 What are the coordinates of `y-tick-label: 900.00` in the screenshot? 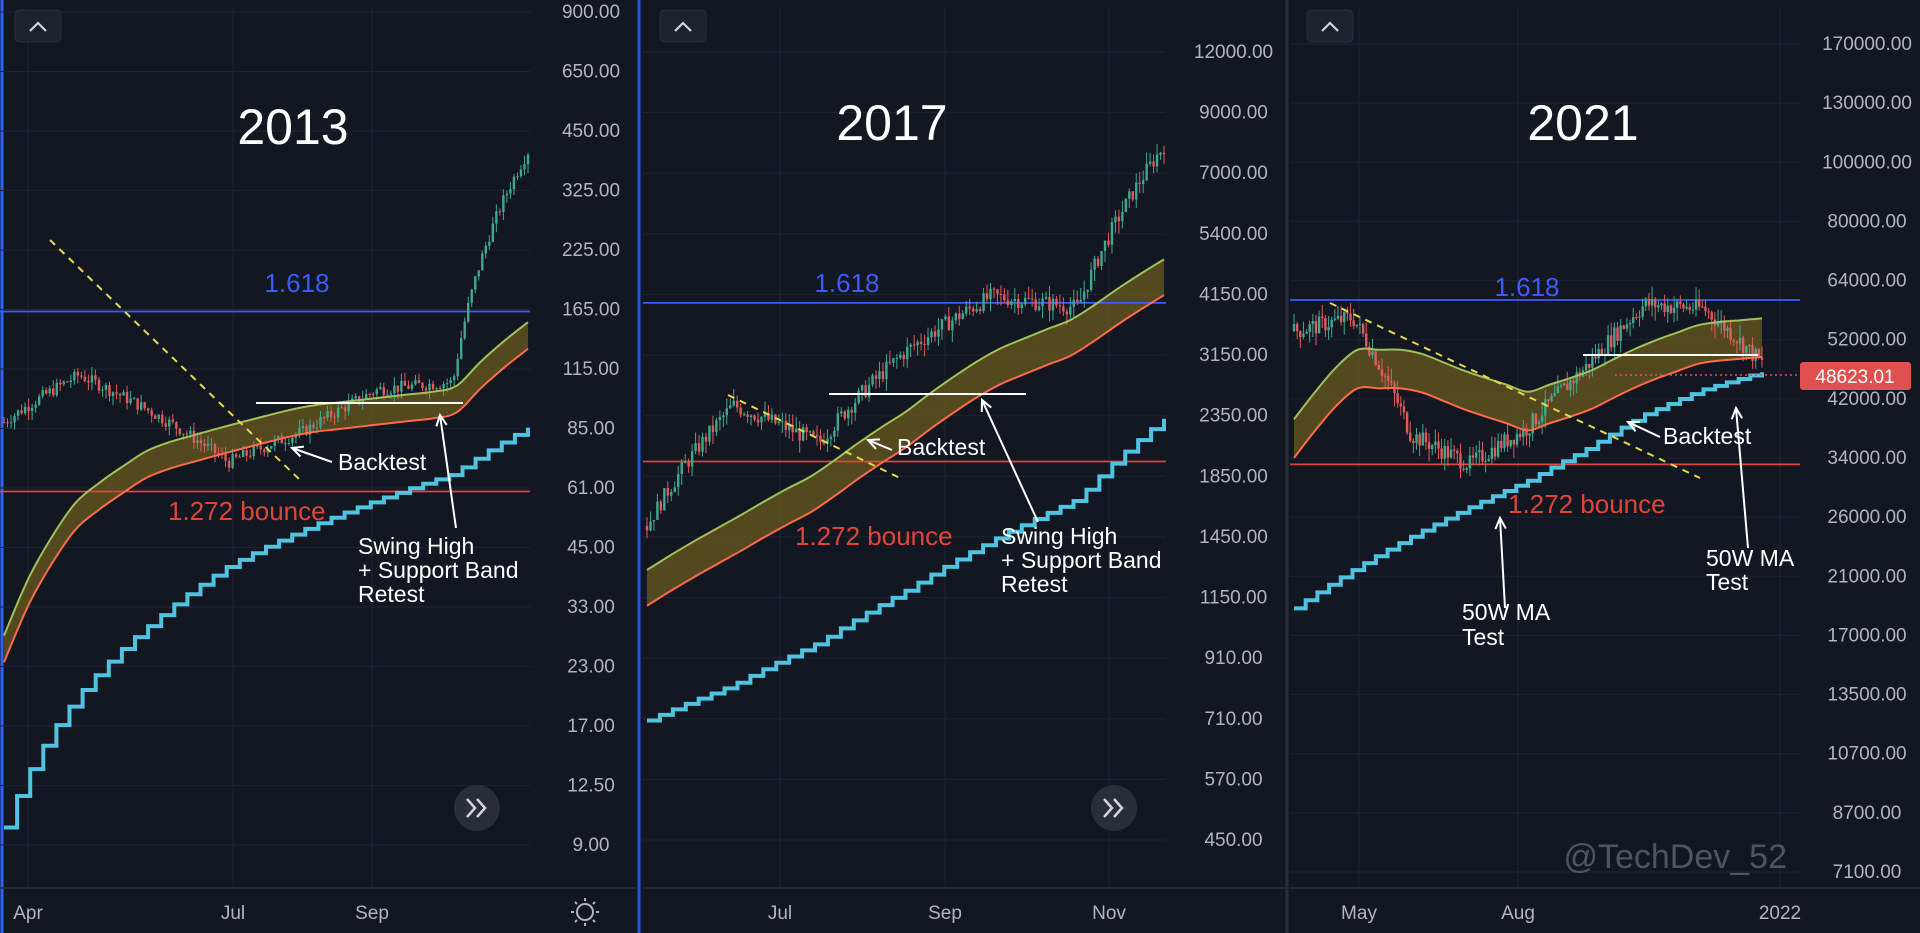 It's located at (591, 12).